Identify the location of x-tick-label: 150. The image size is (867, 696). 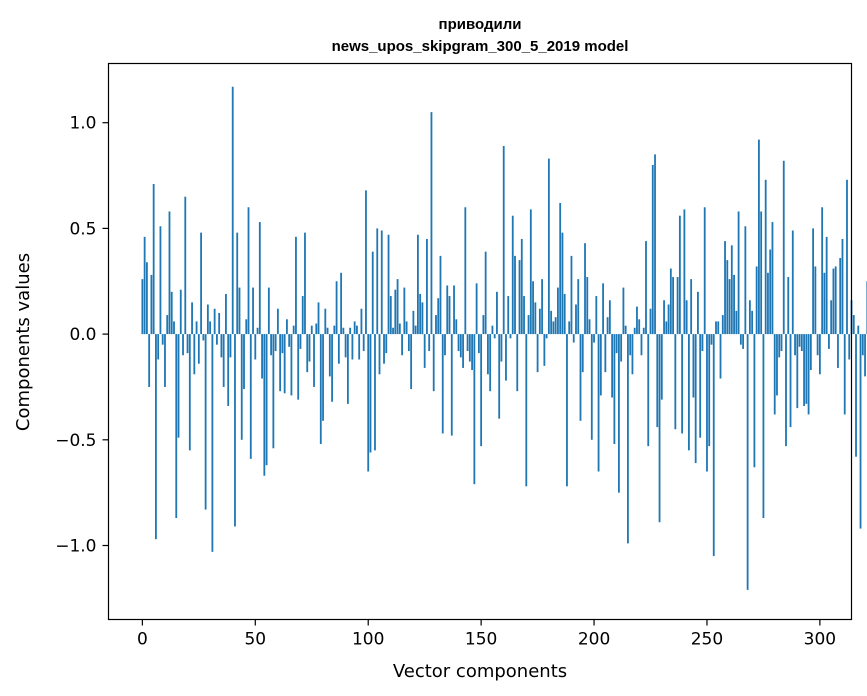
(481, 640).